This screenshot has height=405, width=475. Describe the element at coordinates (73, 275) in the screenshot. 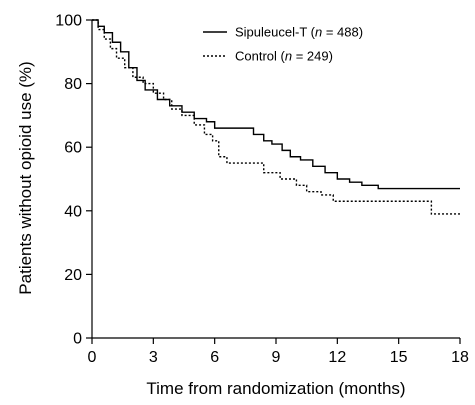

I see `y-tick-label: 20` at that location.